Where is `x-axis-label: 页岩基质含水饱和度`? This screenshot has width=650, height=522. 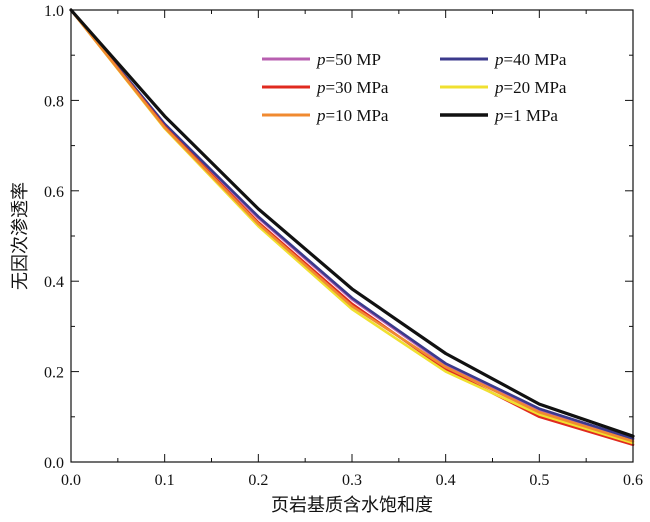
x-axis-label: 页岩基质含水饱和度 is located at coordinates (352, 505).